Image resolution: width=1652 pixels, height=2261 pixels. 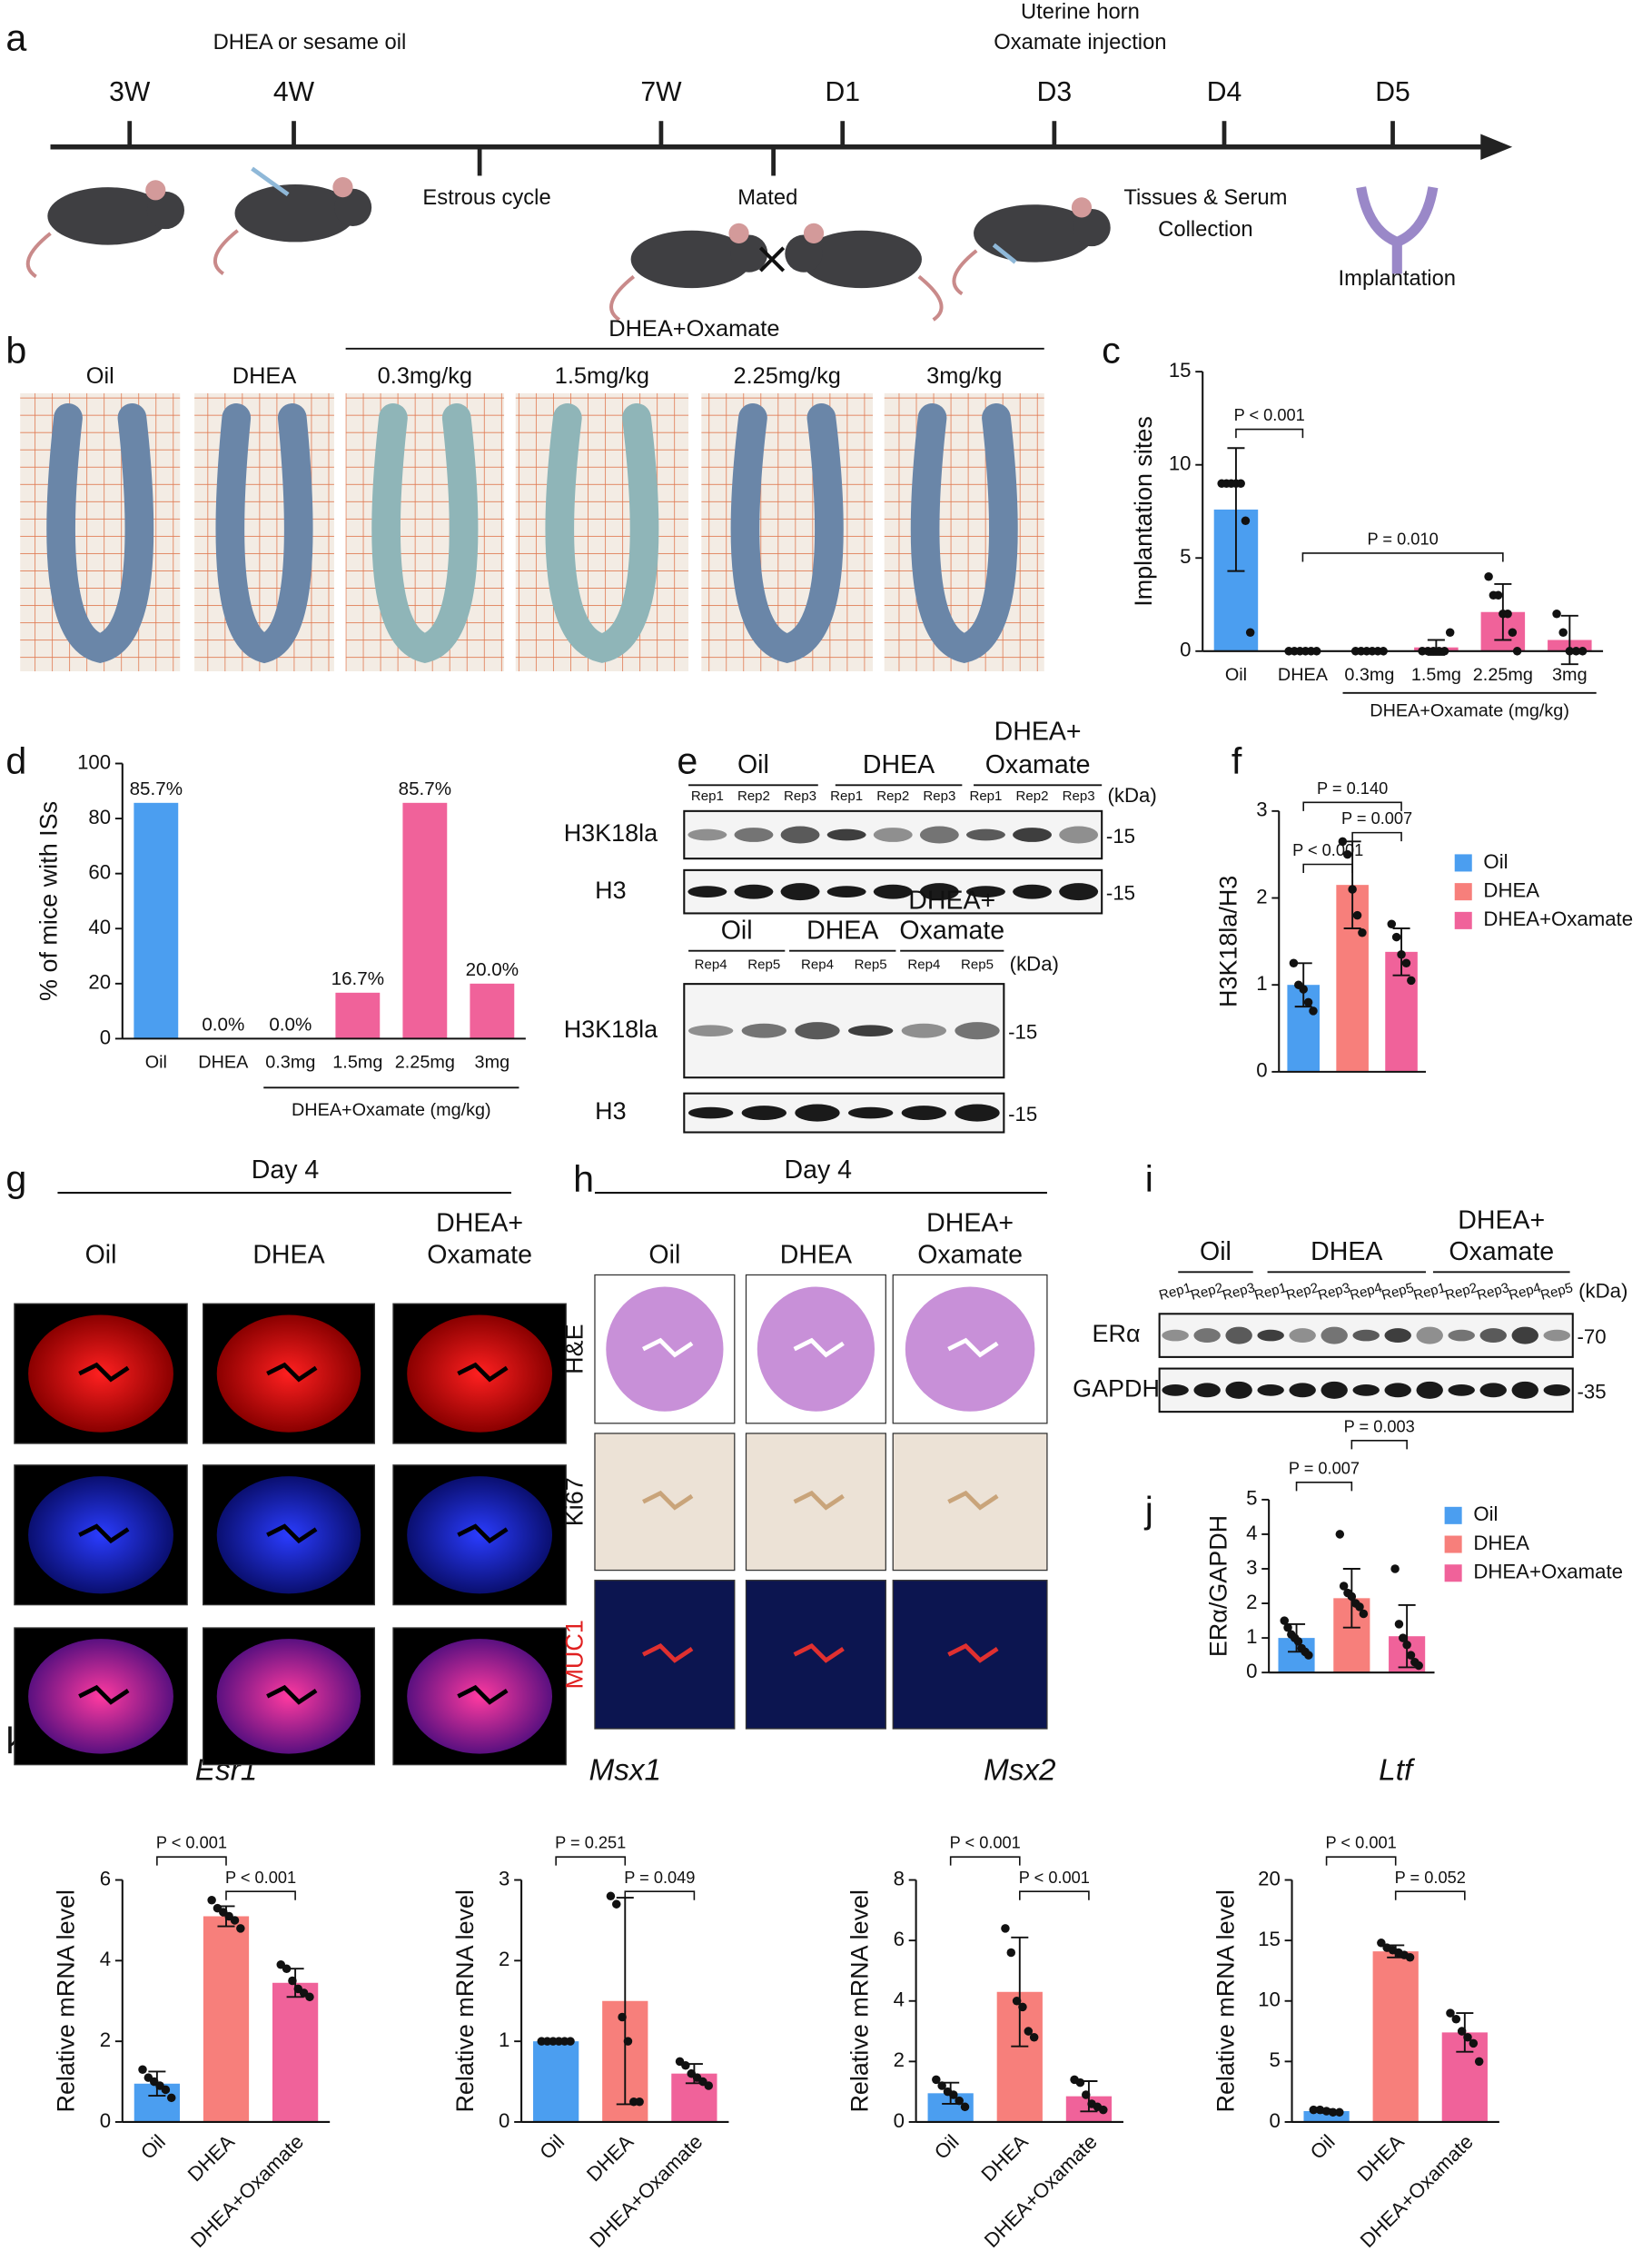 What do you see at coordinates (1397, 1292) in the screenshot?
I see `lane-label: Rep5` at bounding box center [1397, 1292].